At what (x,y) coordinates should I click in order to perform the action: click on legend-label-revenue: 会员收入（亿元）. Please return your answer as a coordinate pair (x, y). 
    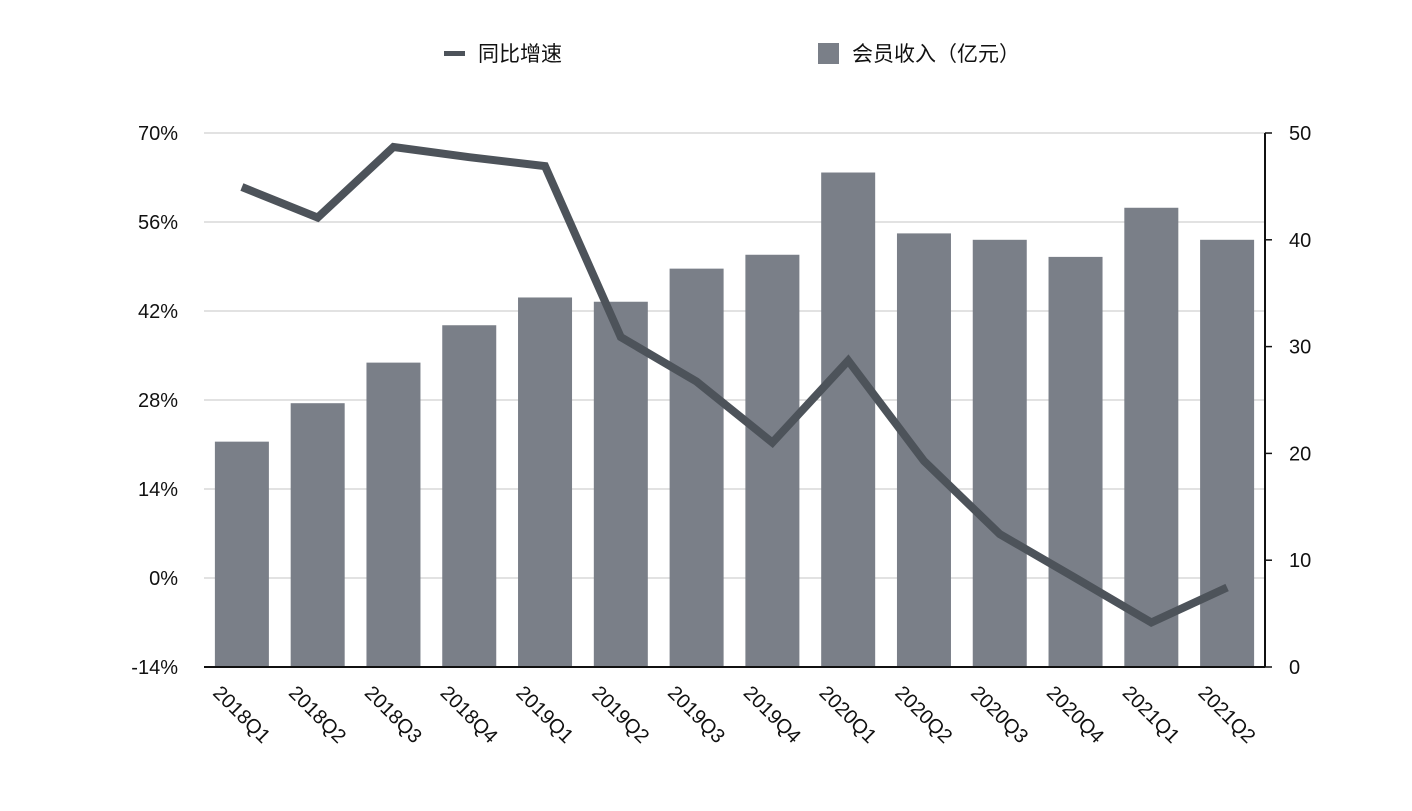
    Looking at the image, I should click on (936, 54).